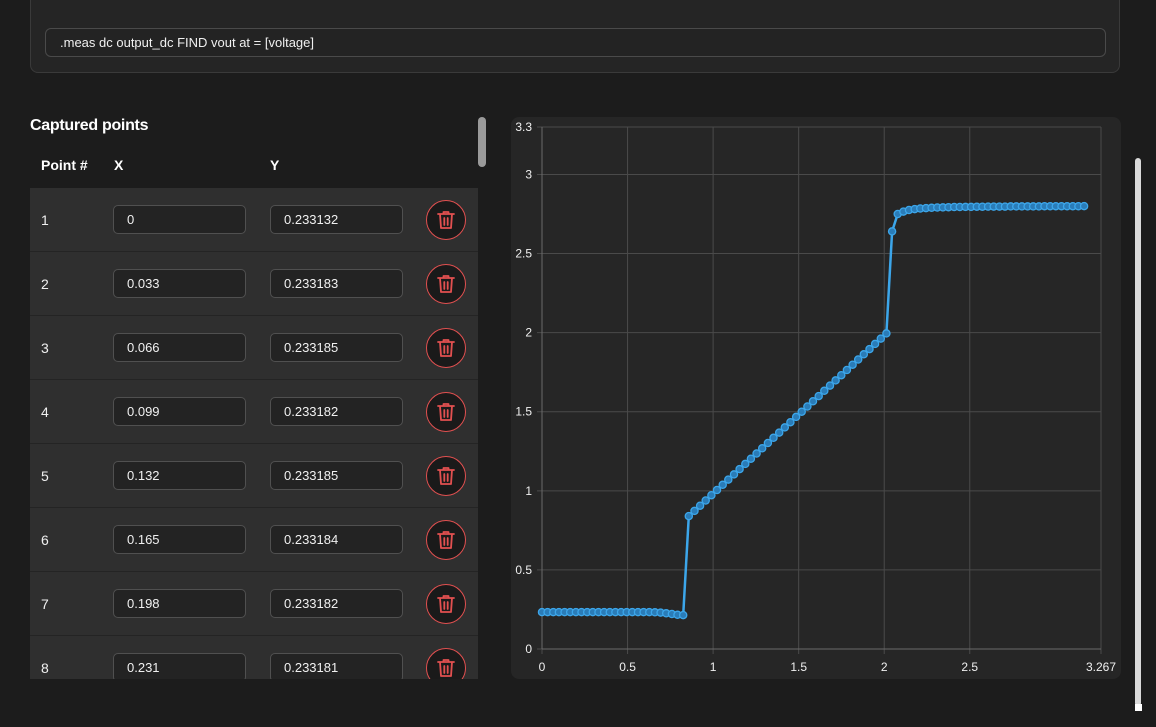 The width and height of the screenshot is (1156, 727). Describe the element at coordinates (1138, 432) in the screenshot. I see `page-scrollbar` at that location.